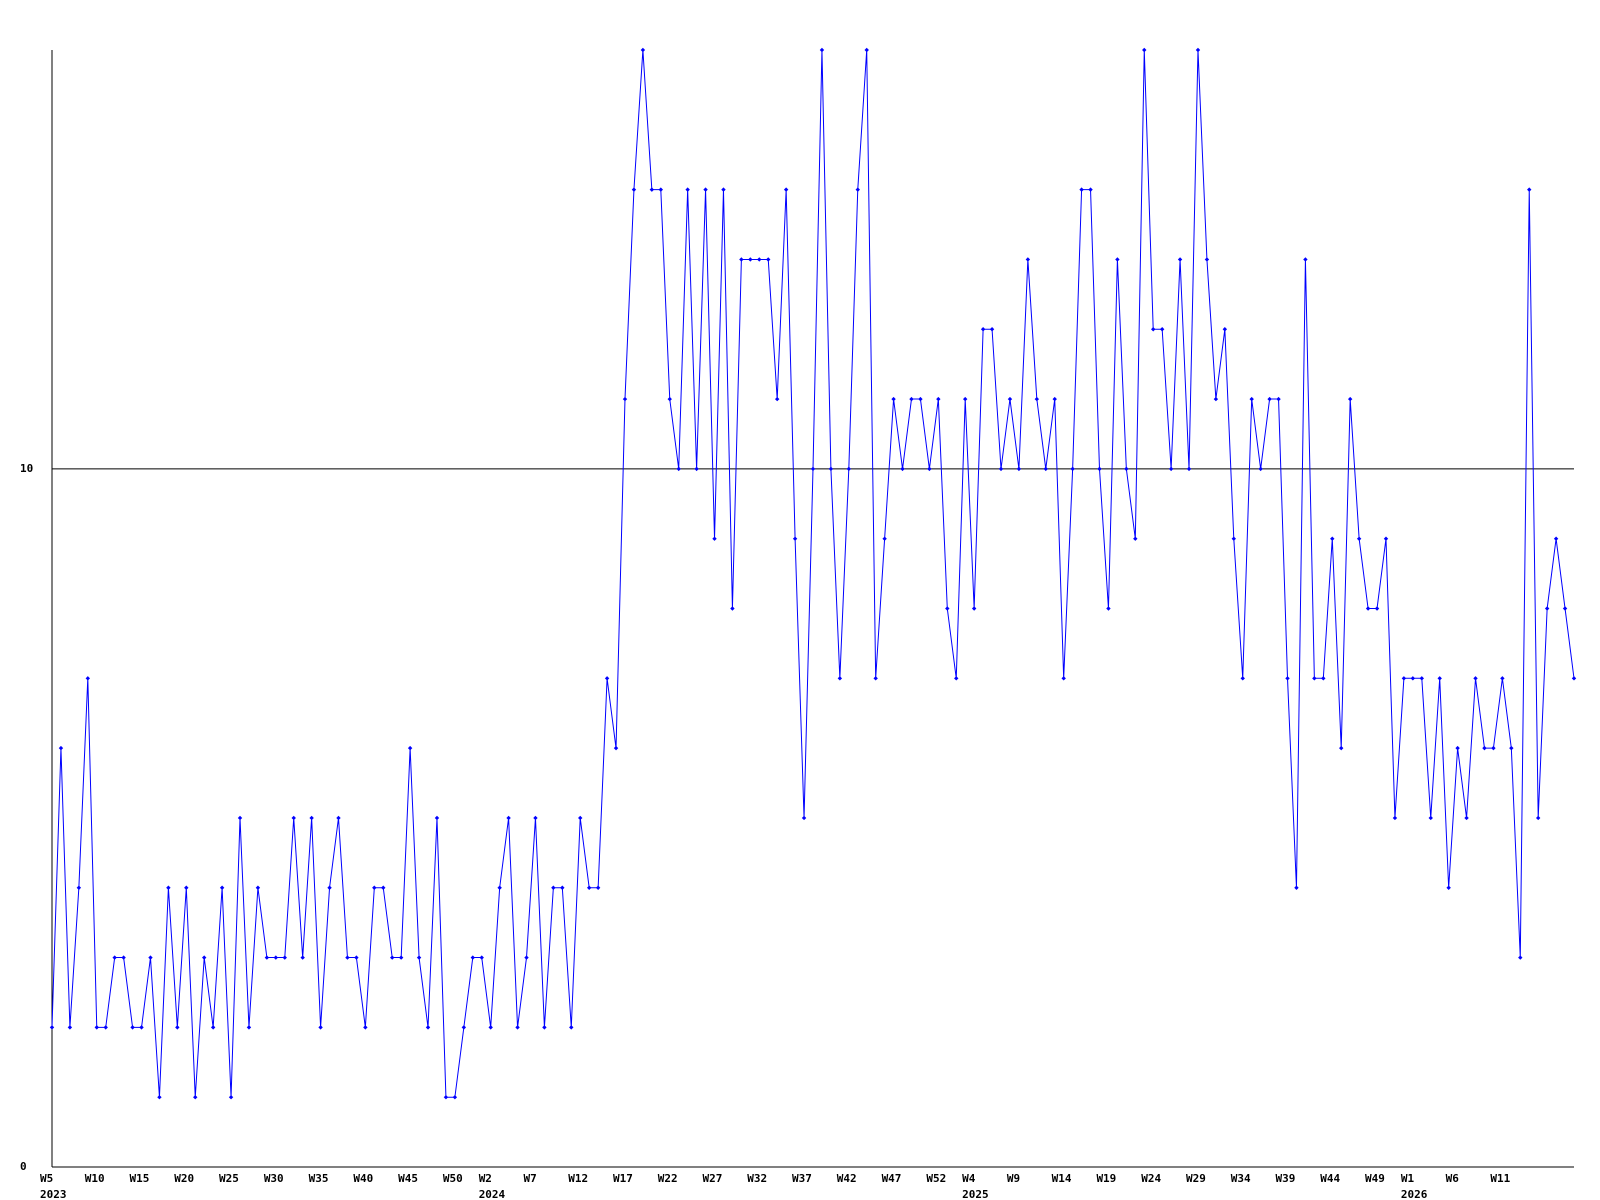  I want to click on y-tick-label: 10, so click(26, 468).